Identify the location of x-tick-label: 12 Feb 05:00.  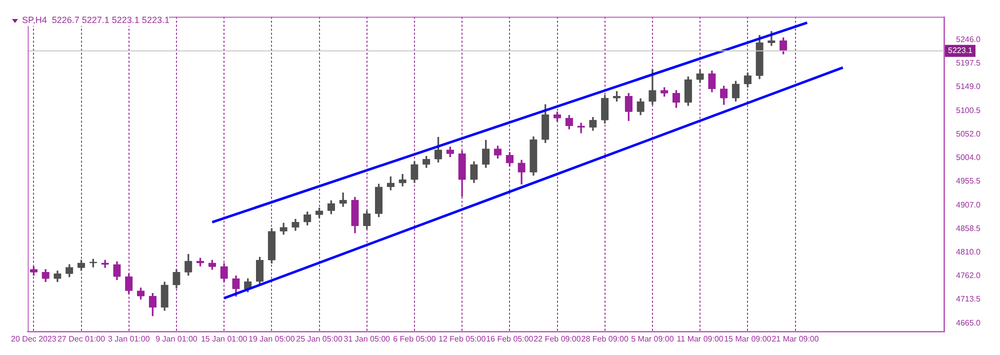
(462, 339).